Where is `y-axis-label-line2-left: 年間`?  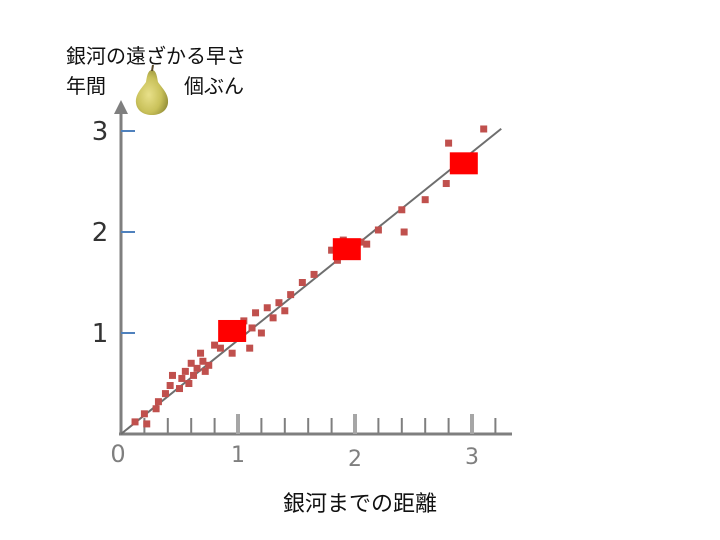 y-axis-label-line2-left: 年間 is located at coordinates (86, 86).